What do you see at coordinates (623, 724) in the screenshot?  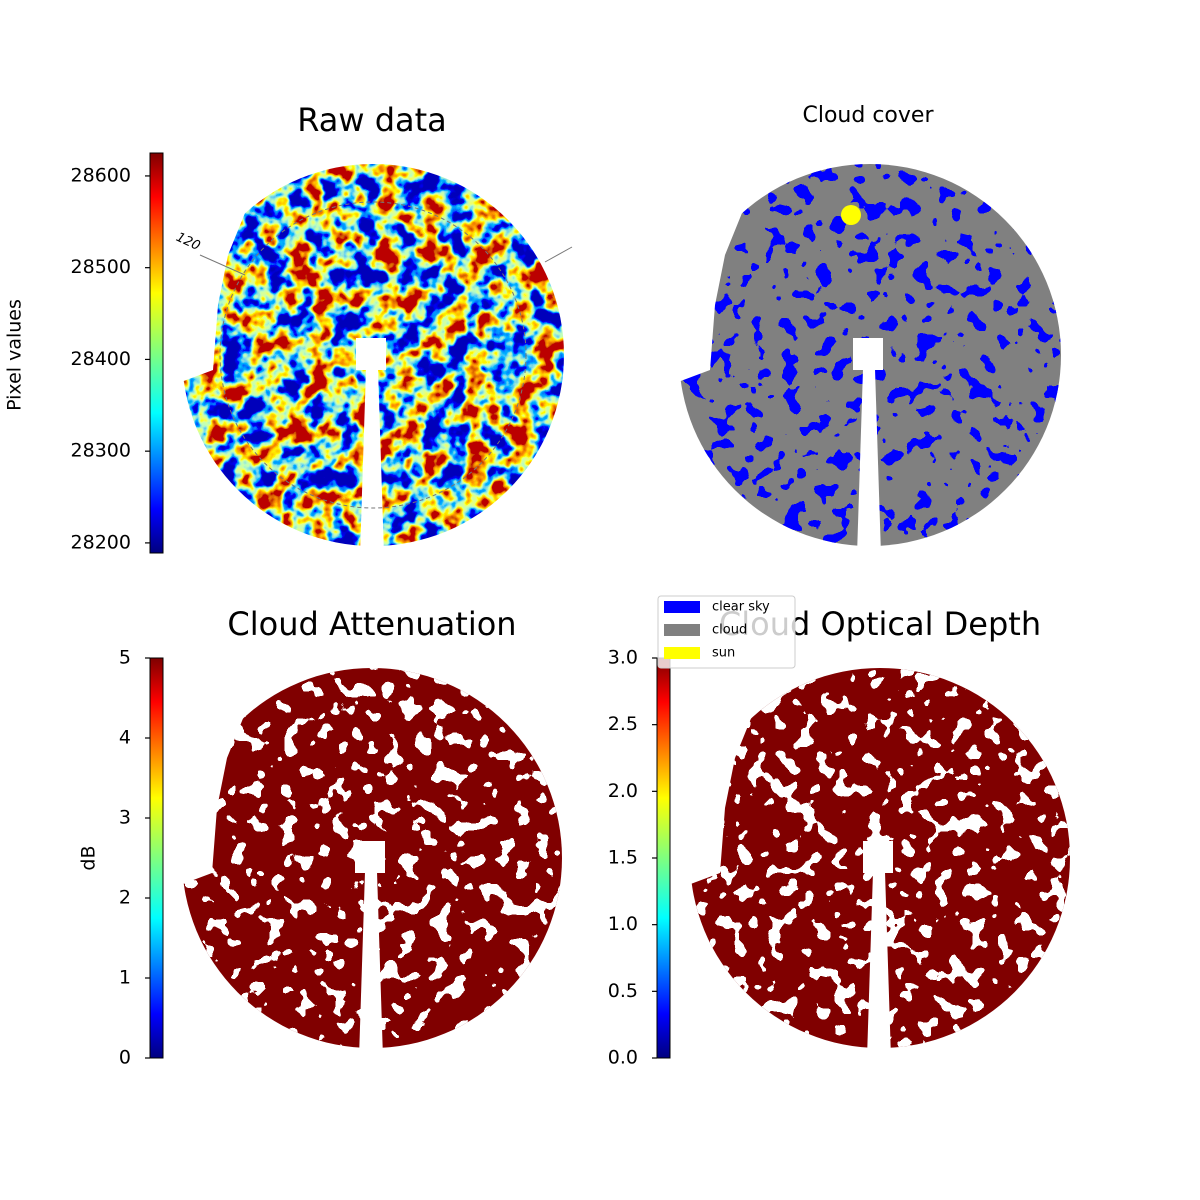 I see `colorbar-tick-label: 2.5` at bounding box center [623, 724].